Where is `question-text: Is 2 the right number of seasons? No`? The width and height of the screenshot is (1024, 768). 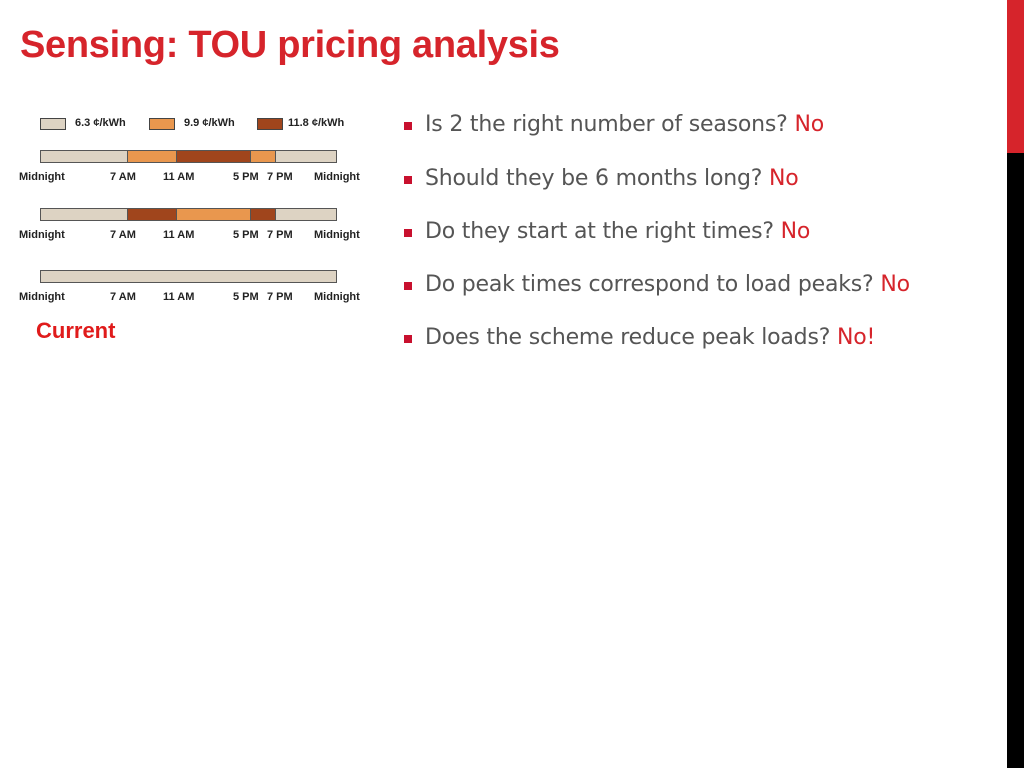 question-text: Is 2 the right number of seasons? No is located at coordinates (624, 124).